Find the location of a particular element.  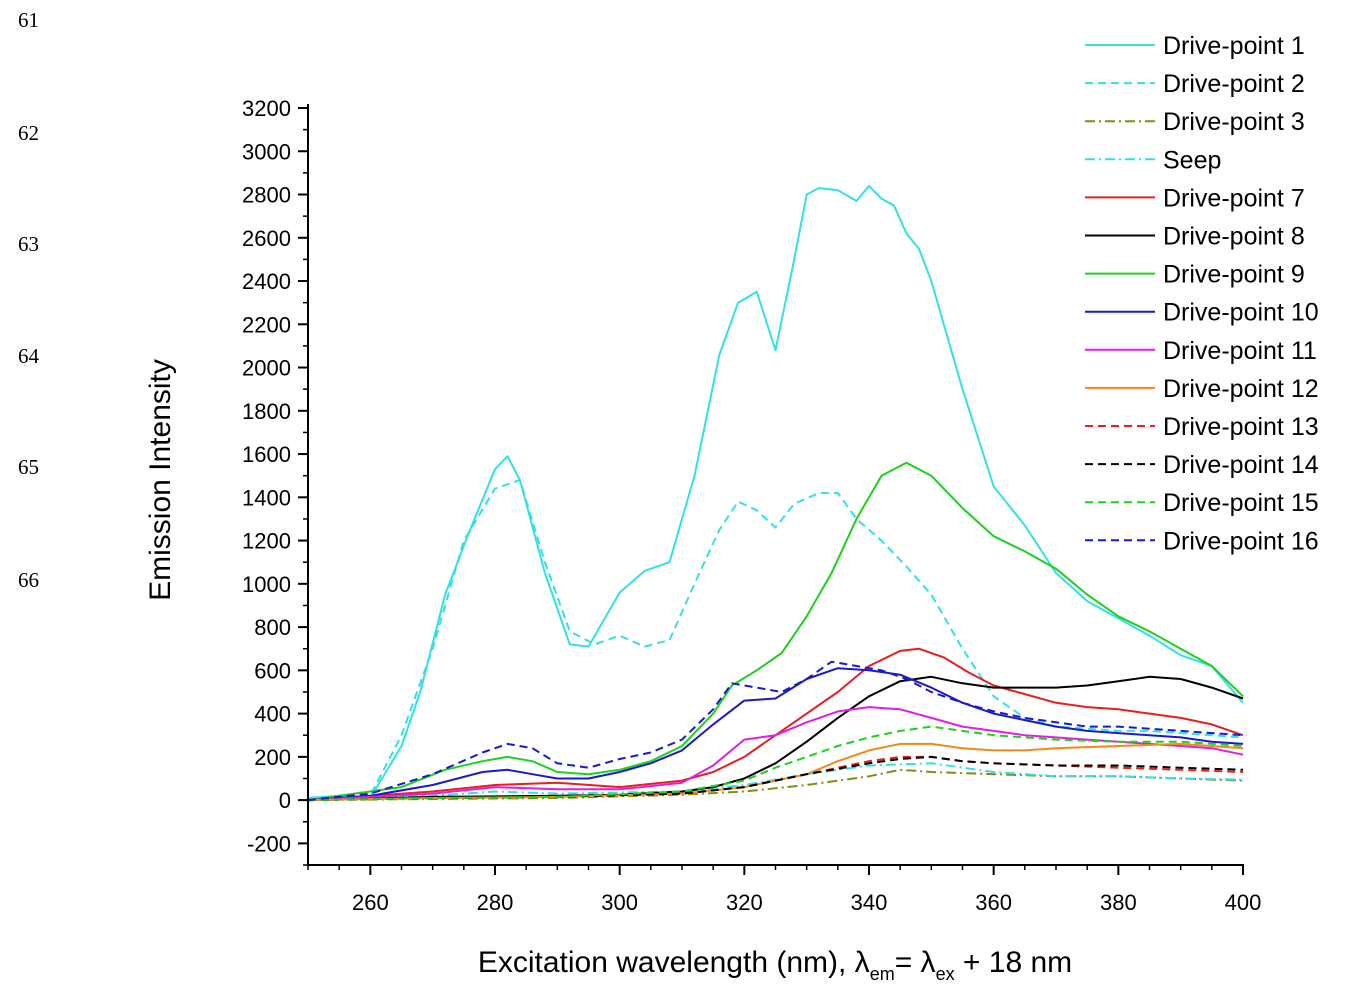

x-tick-label: 320 is located at coordinates (744, 902).